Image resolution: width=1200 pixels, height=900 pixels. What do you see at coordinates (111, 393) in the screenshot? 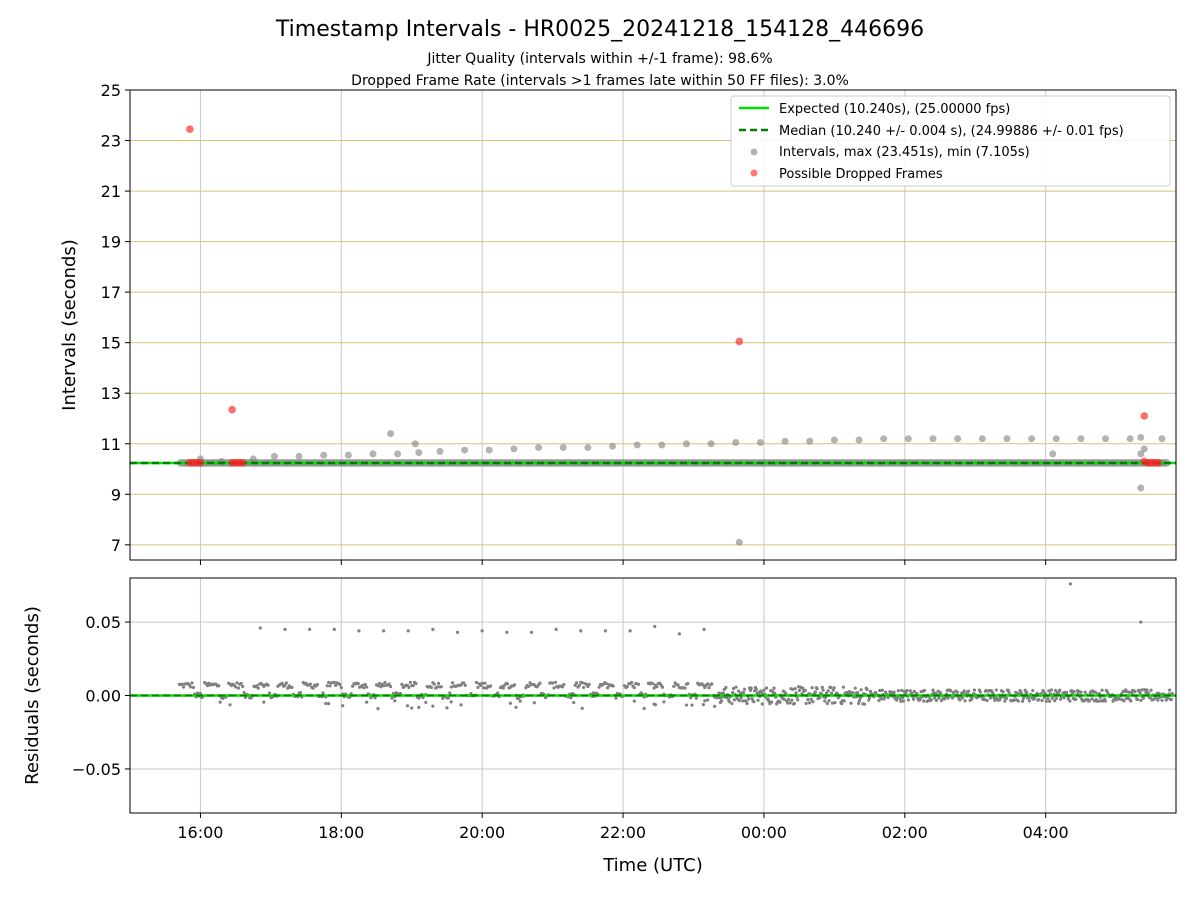
I see `intervals-y-tick-label: 13` at bounding box center [111, 393].